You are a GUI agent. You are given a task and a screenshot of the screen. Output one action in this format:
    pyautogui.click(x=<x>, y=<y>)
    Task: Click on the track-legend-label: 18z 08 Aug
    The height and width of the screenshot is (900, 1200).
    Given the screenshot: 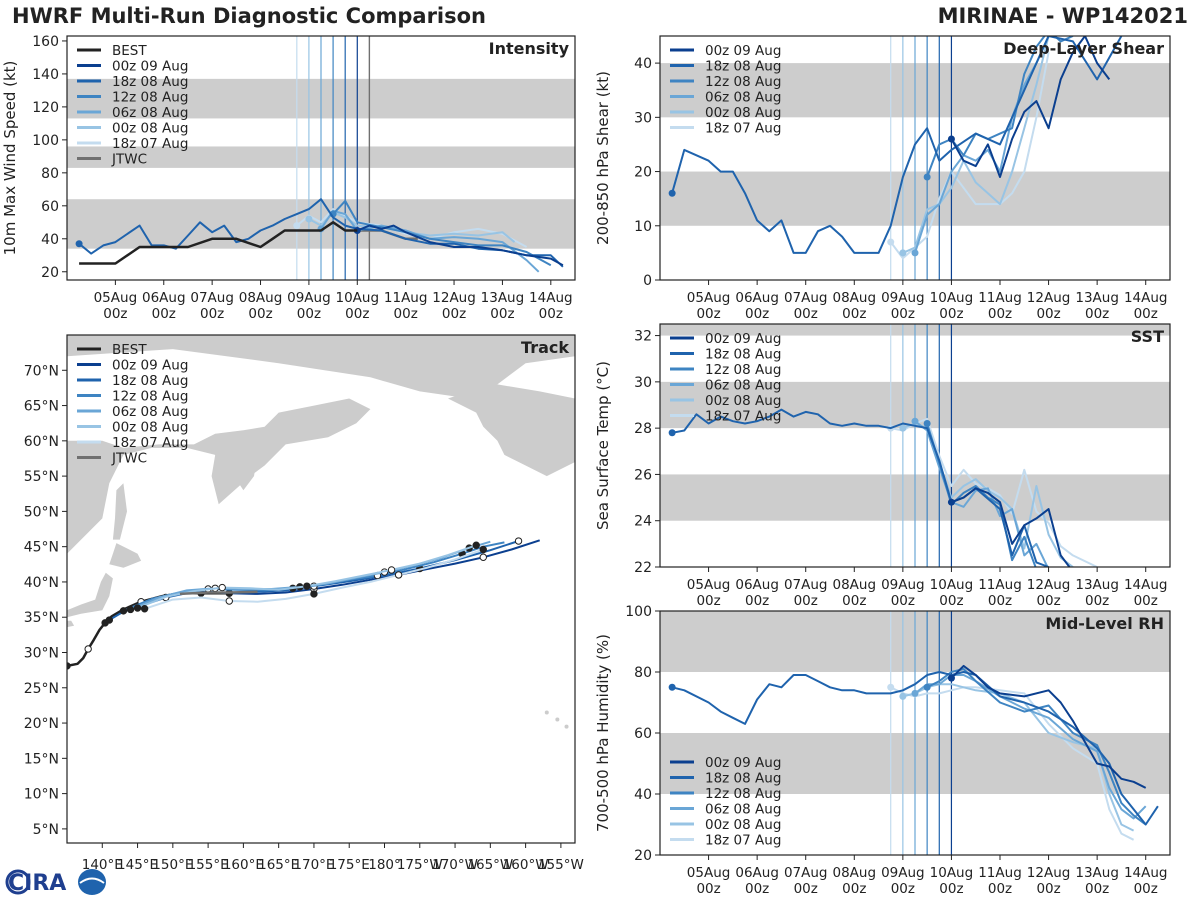 What is the action you would take?
    pyautogui.click(x=150, y=381)
    